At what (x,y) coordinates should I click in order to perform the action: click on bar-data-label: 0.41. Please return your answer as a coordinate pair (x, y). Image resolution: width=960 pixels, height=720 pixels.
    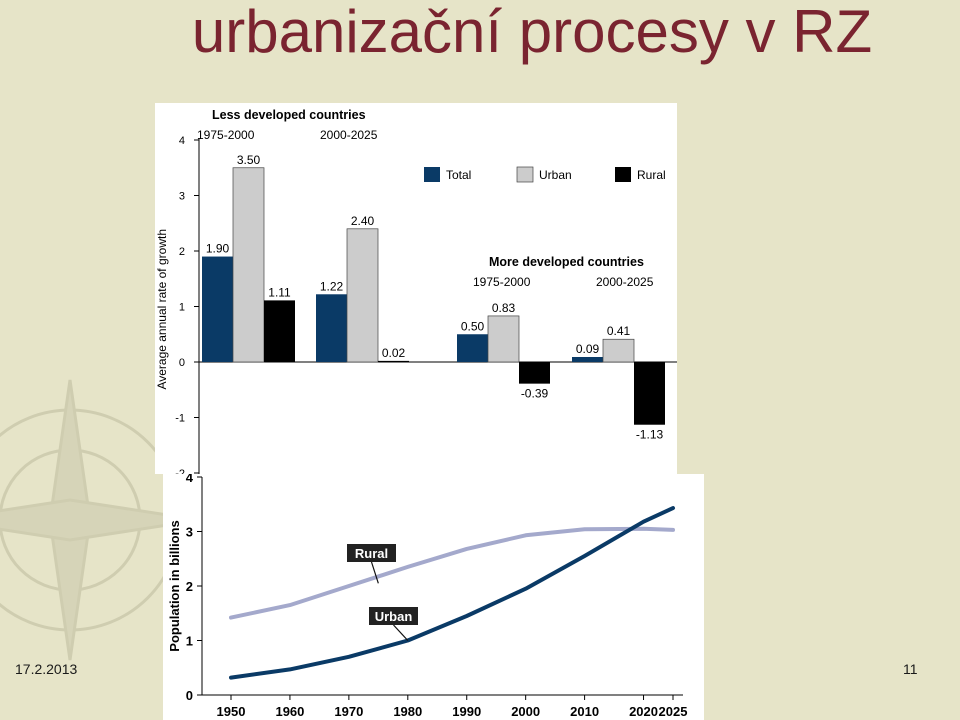
    Looking at the image, I should click on (619, 331).